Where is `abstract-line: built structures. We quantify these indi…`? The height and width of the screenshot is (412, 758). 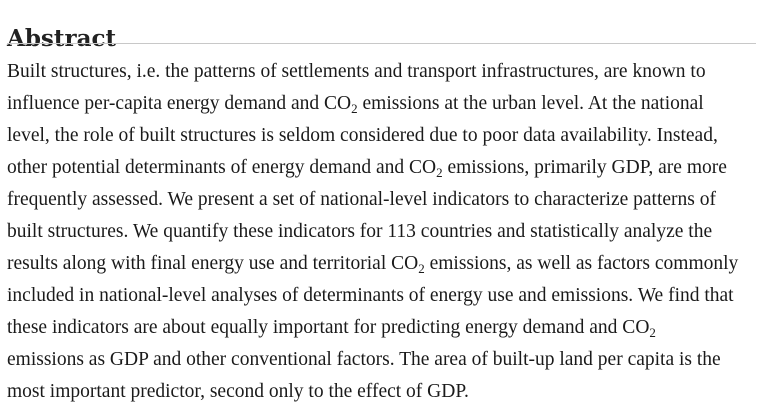
abstract-line: built structures. We quantify these indi… is located at coordinates (379, 232).